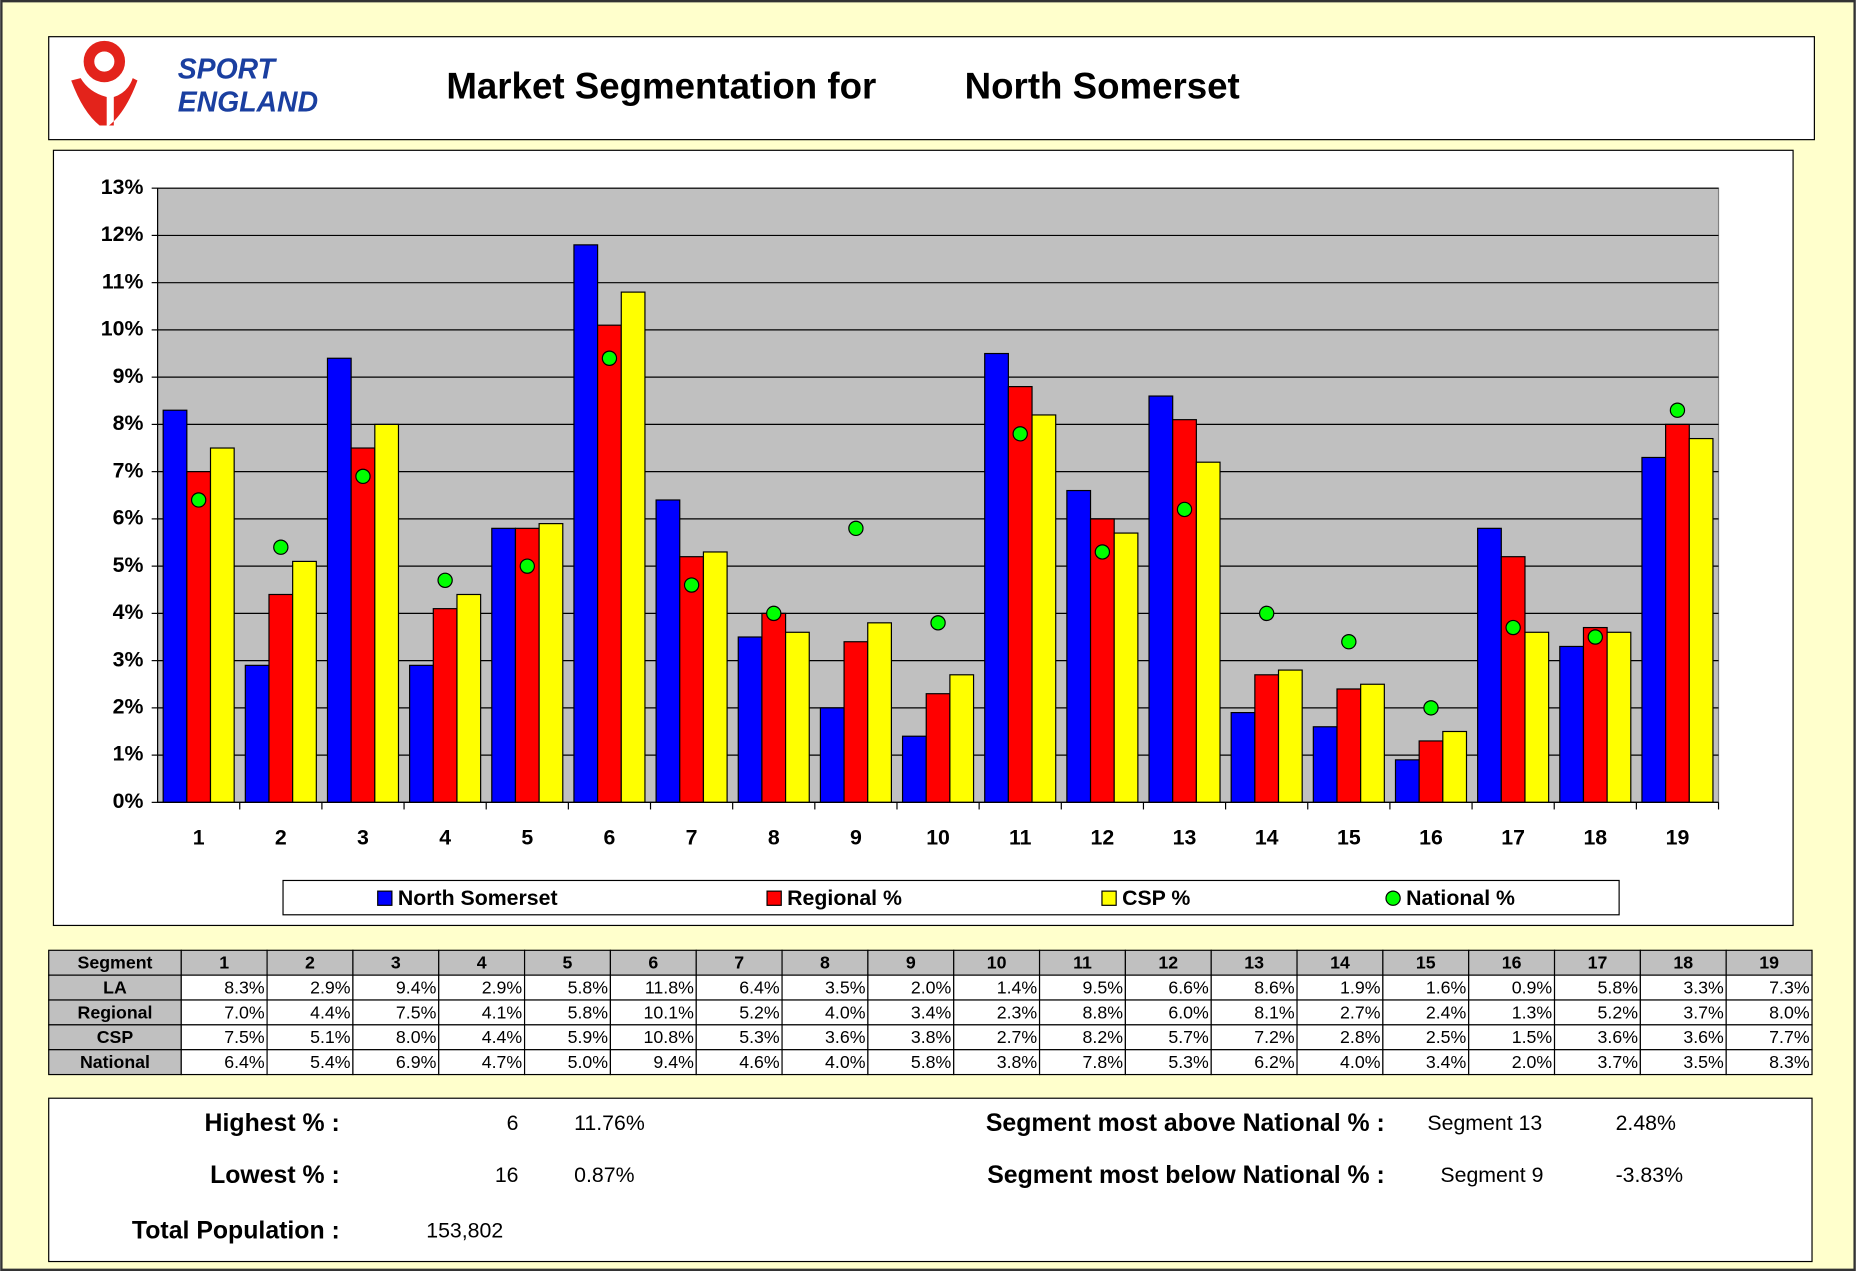  Describe the element at coordinates (1103, 1037) in the screenshot. I see `table-value: 8.2%` at that location.